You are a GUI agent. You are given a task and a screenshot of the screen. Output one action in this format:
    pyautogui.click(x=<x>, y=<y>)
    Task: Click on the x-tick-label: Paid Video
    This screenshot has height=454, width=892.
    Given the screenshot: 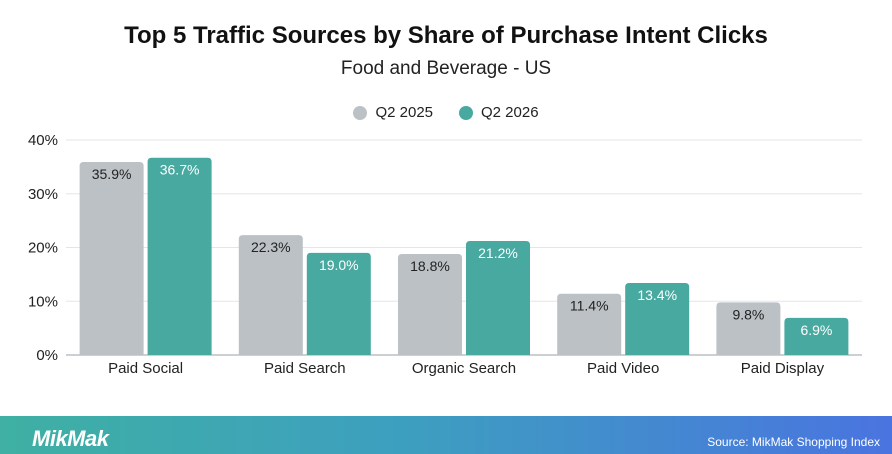 What is the action you would take?
    pyautogui.click(x=623, y=368)
    